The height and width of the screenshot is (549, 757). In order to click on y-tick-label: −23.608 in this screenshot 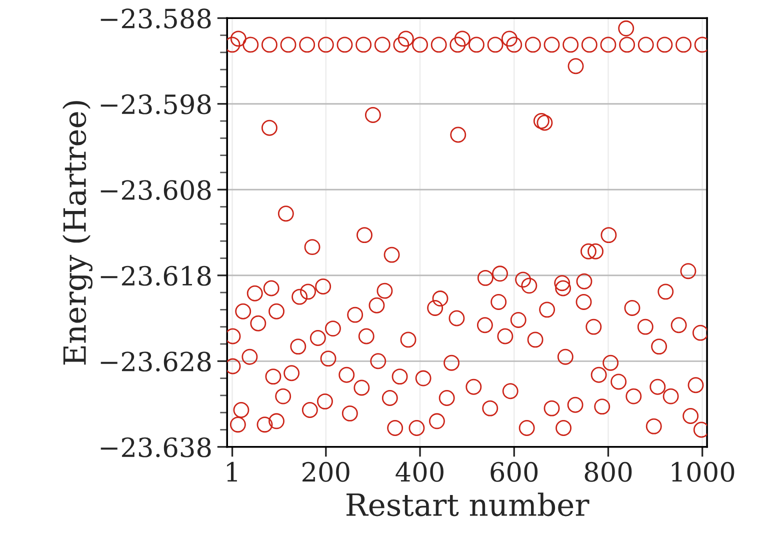, I will do `click(155, 190)`.